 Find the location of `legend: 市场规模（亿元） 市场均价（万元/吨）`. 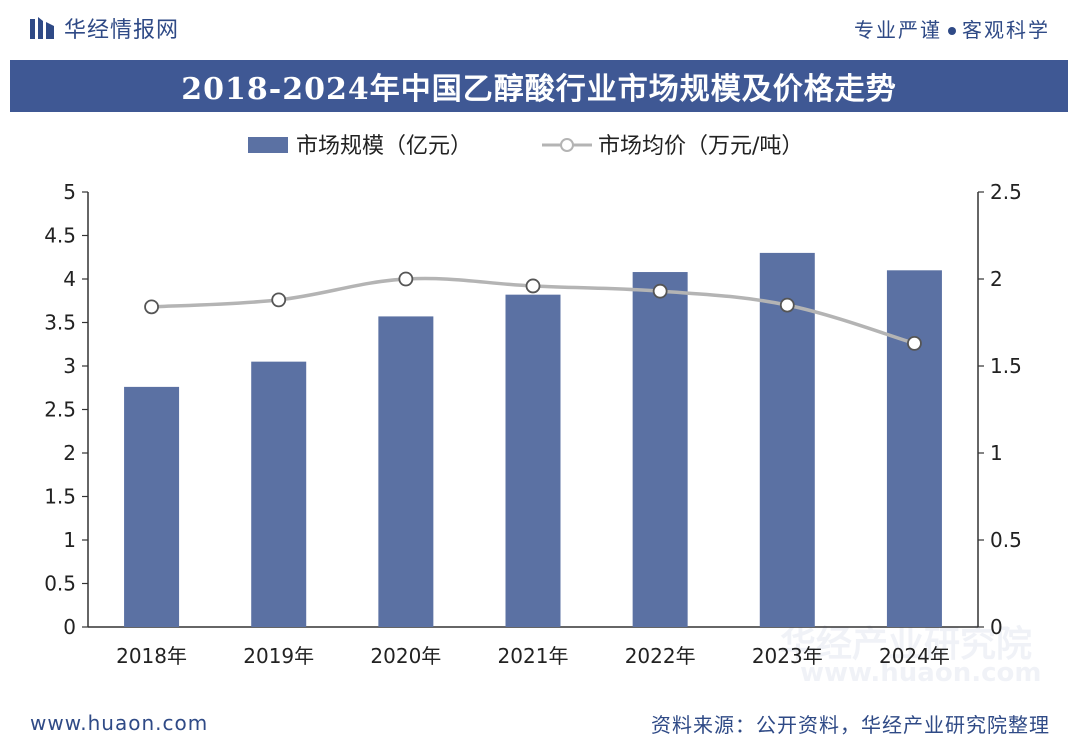

legend: 市场规模（亿元） 市场均价（万元/吨） is located at coordinates (525, 146).